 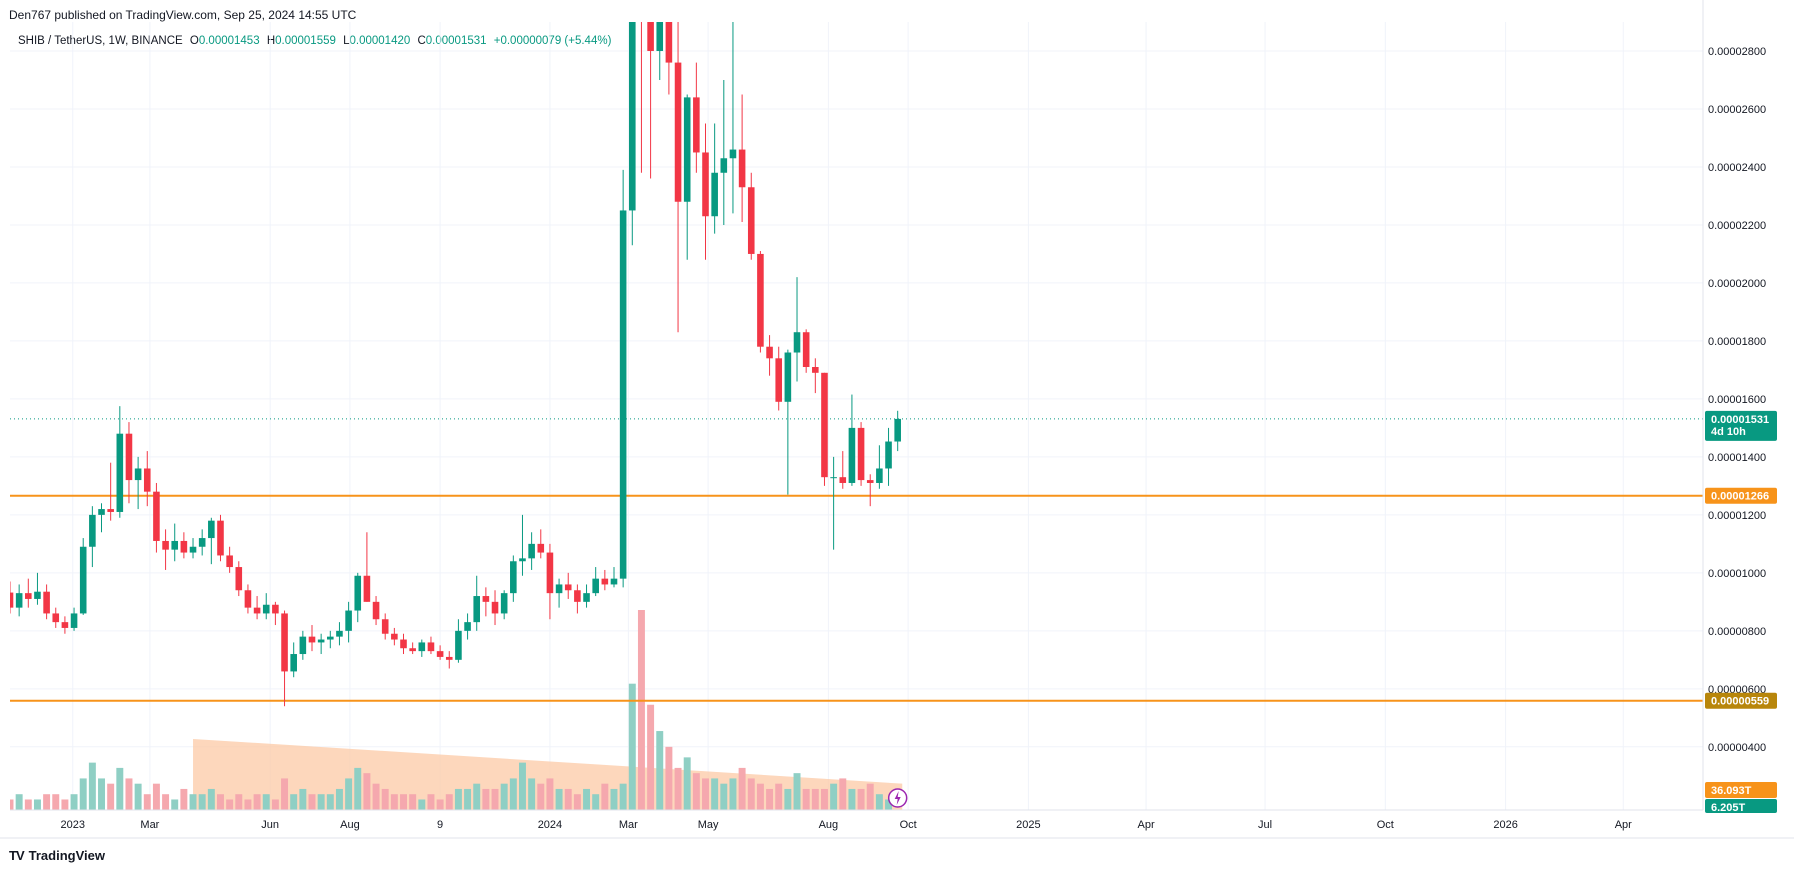 What do you see at coordinates (1505, 825) in the screenshot?
I see `x-tick-label: 2026` at bounding box center [1505, 825].